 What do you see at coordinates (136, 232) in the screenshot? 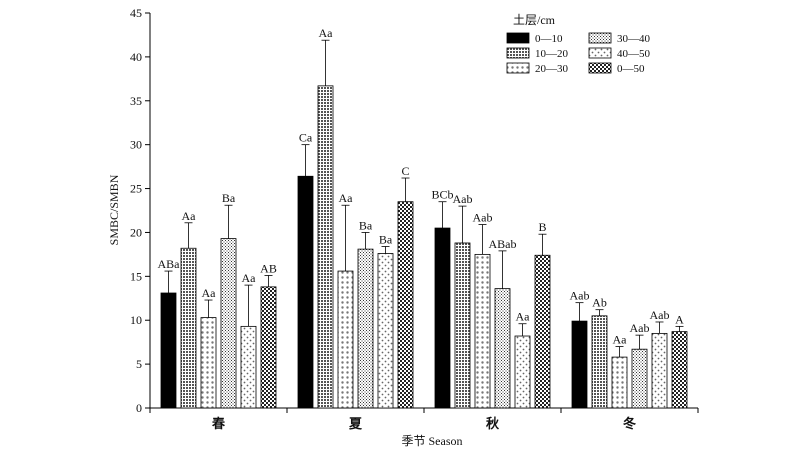
I see `y-tick-label: 20` at bounding box center [136, 232].